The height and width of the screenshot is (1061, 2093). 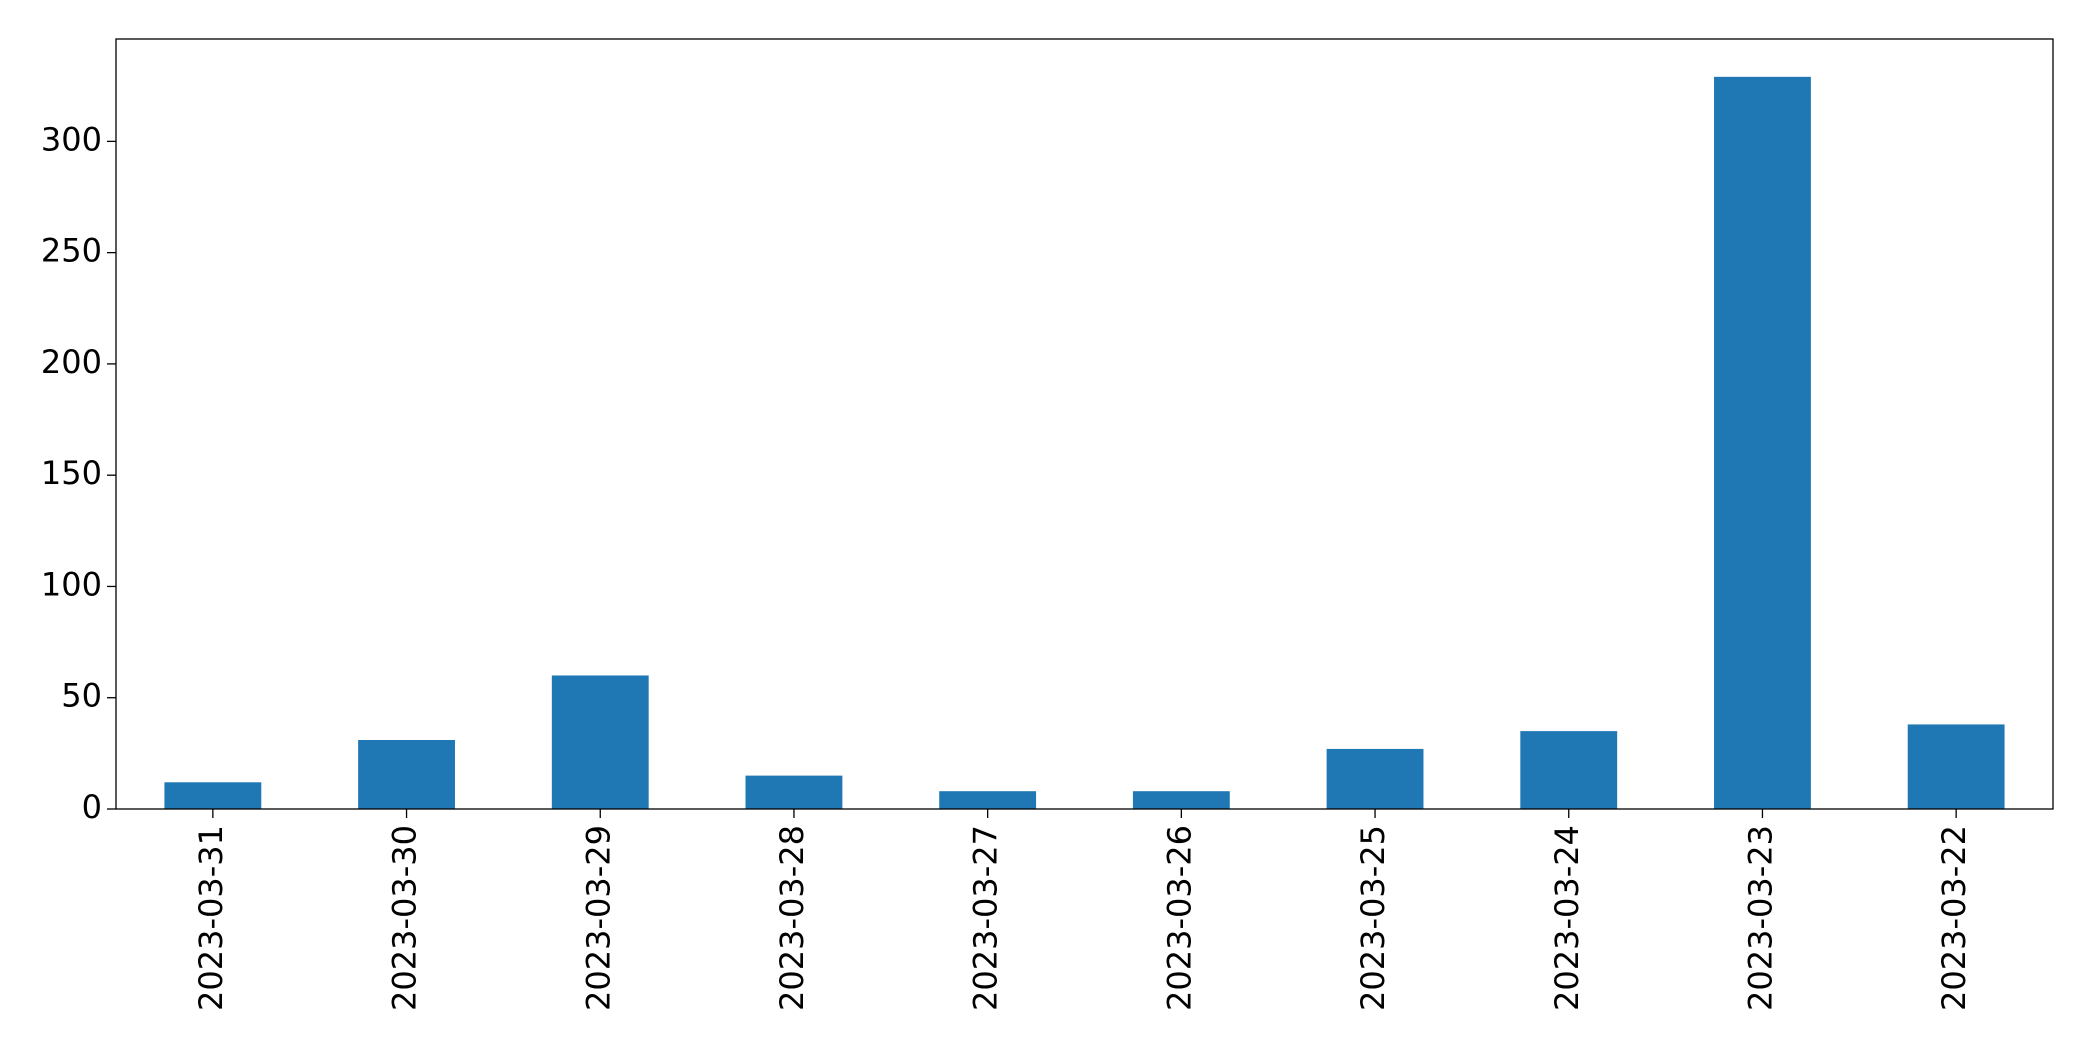 I want to click on x-tick-label: 2023-03-24, so click(x=1567, y=918).